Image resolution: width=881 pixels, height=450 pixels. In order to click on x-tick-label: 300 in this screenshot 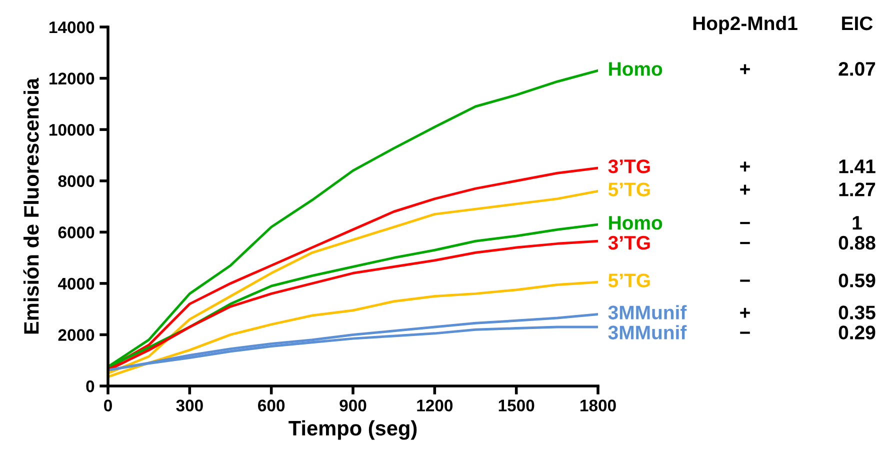, I will do `click(189, 406)`.